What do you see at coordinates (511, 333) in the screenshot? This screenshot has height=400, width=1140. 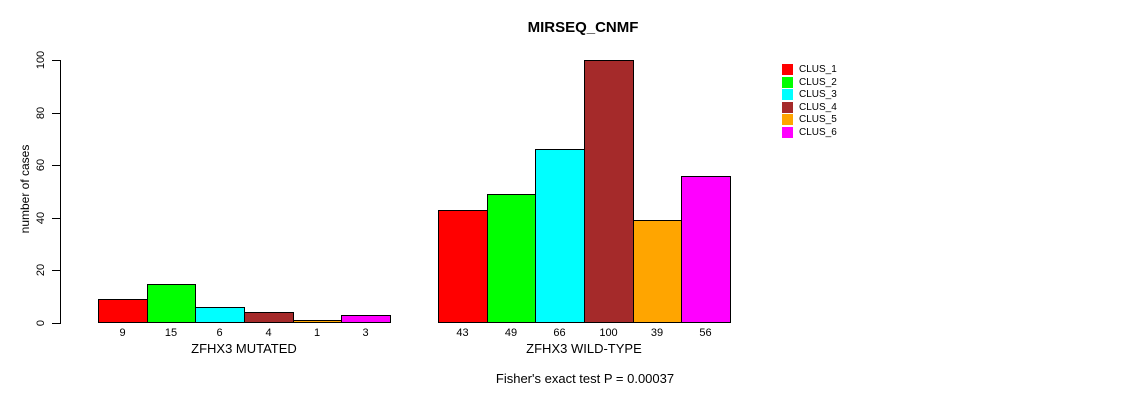 I see `bar-value-label: 49` at bounding box center [511, 333].